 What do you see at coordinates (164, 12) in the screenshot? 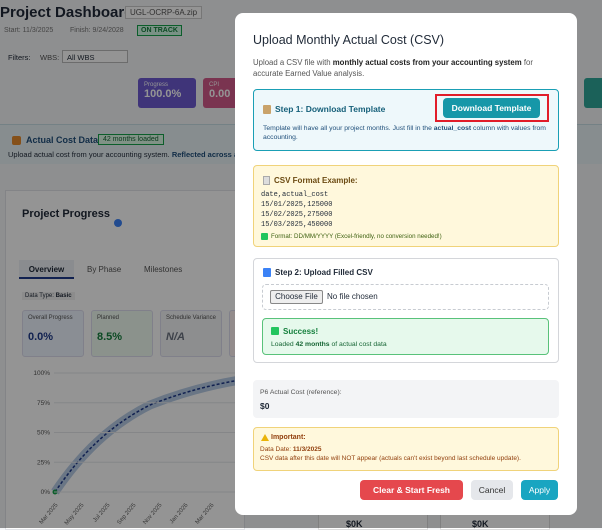
I see `file-tag: UGL-OCRP-6A.zip` at bounding box center [164, 12].